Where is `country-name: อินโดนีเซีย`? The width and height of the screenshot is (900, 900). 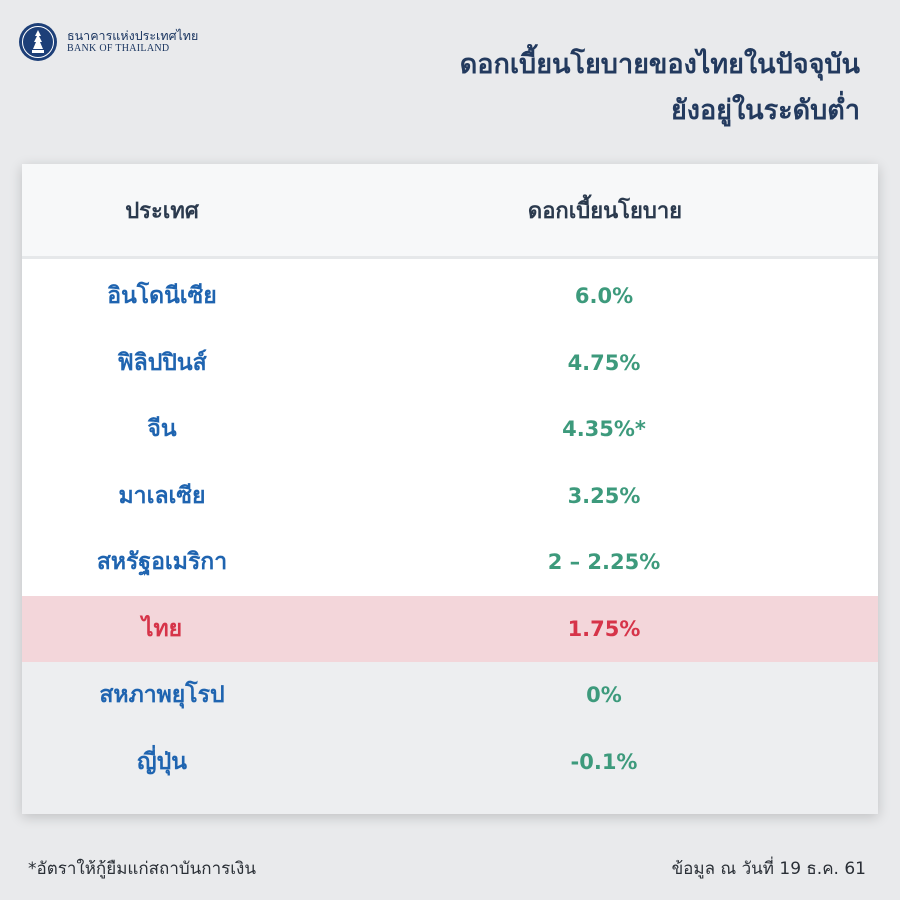 country-name: อินโดนีเซีย is located at coordinates (162, 296).